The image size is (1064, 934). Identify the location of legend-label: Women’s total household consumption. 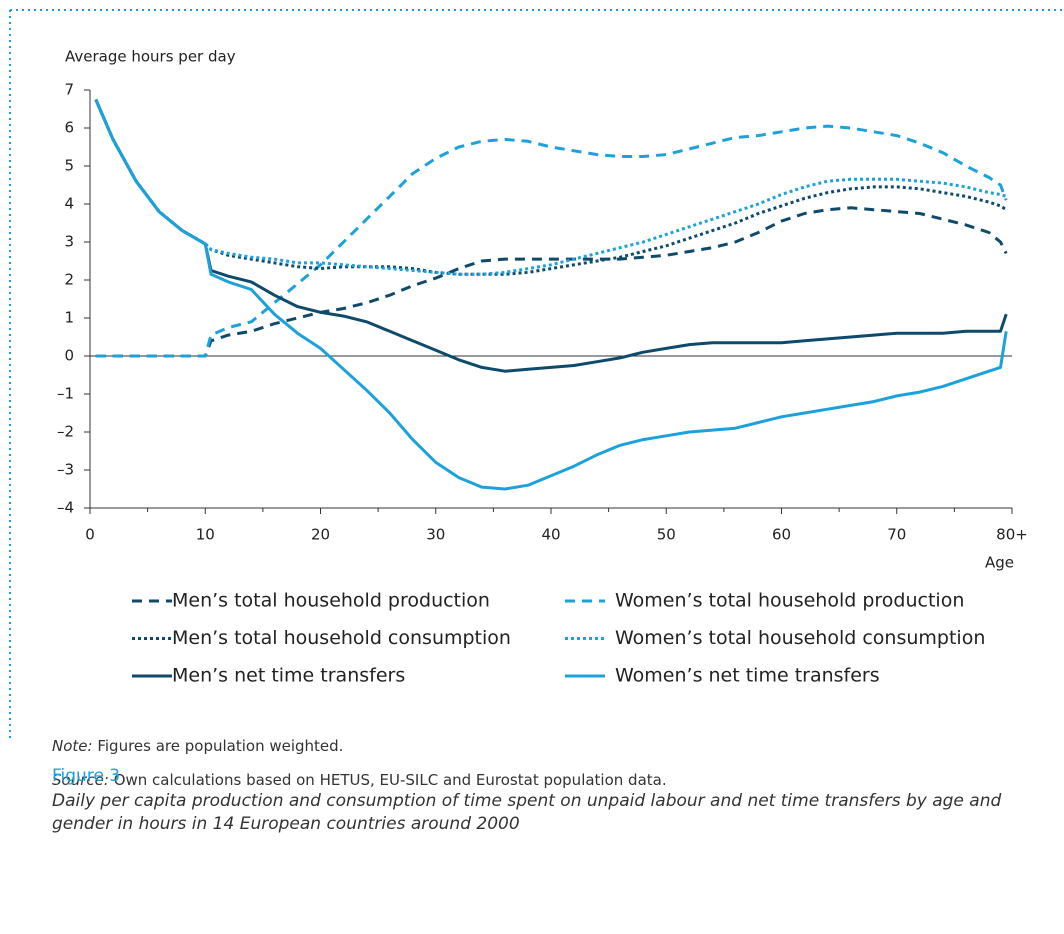
(800, 638).